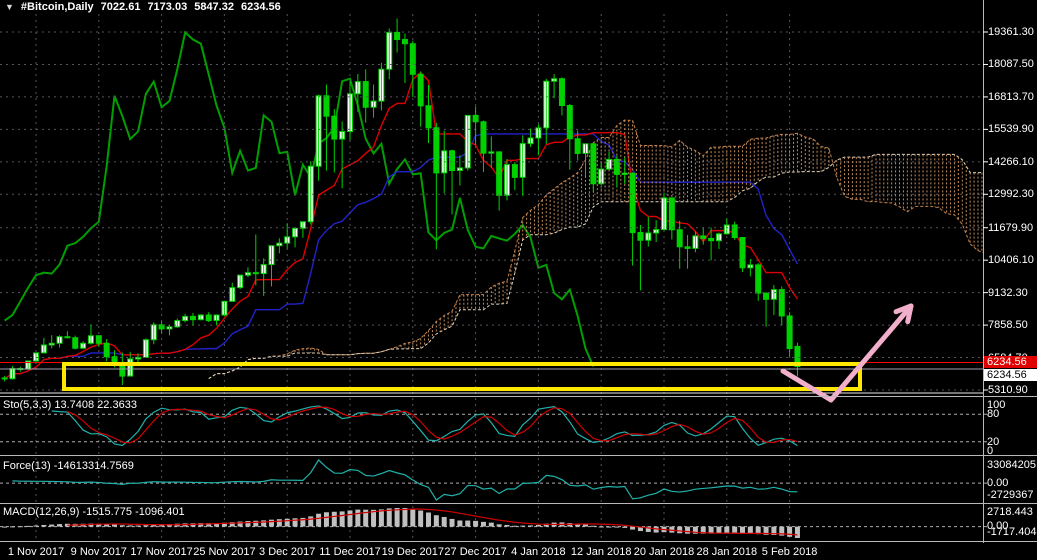 Image resolution: width=1037 pixels, height=560 pixels. I want to click on force-scale-label: -2729367, so click(1010, 495).